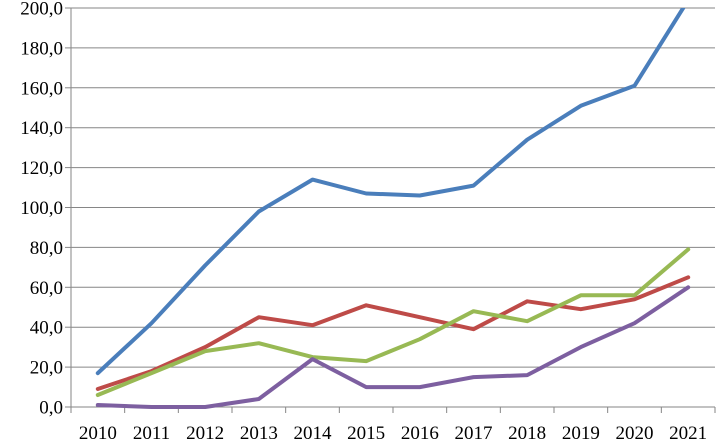 This screenshot has width=716, height=442. Describe the element at coordinates (41, 128) in the screenshot. I see `y-tick-label: 140,0` at that location.